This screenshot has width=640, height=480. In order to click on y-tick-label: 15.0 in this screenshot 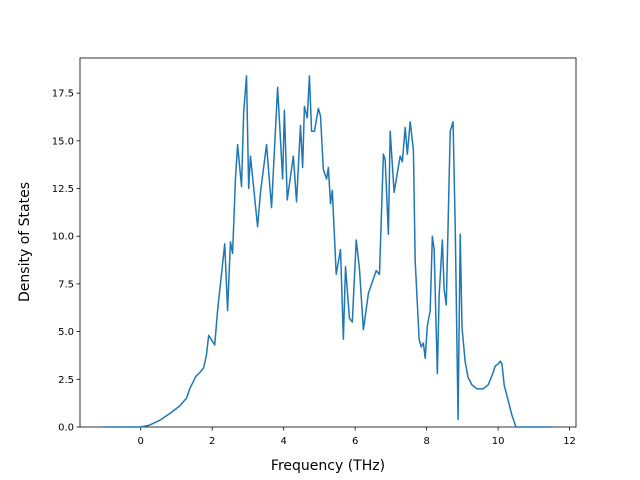, I will do `click(63, 141)`.